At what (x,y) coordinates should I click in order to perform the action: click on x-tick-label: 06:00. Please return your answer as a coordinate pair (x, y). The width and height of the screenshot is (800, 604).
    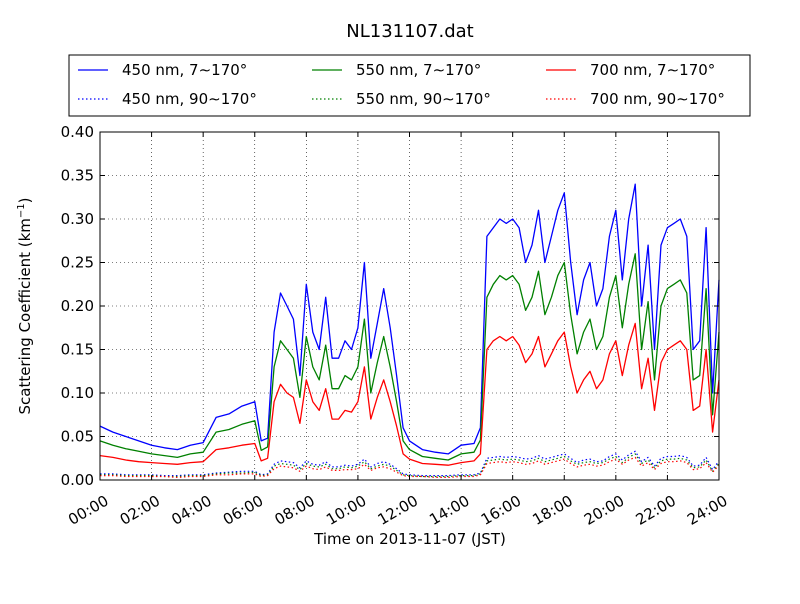
    Looking at the image, I should click on (243, 510).